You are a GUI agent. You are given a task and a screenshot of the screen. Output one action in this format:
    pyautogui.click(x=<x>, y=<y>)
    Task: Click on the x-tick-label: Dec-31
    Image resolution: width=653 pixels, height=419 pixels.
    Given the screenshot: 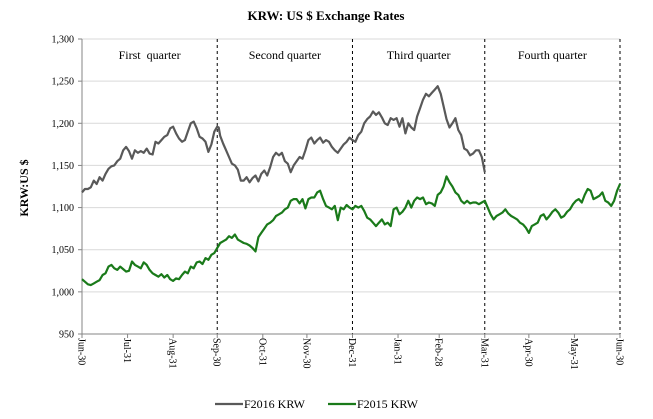 What is the action you would take?
    pyautogui.click(x=351, y=352)
    